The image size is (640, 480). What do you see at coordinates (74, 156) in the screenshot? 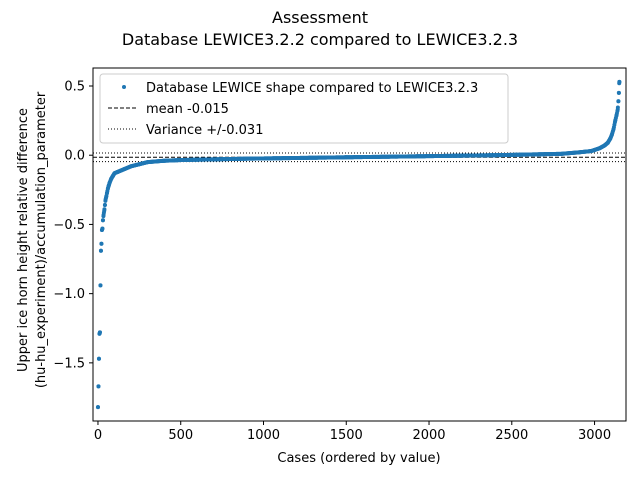
I see `y-tick-label: 0.0` at bounding box center [74, 156].